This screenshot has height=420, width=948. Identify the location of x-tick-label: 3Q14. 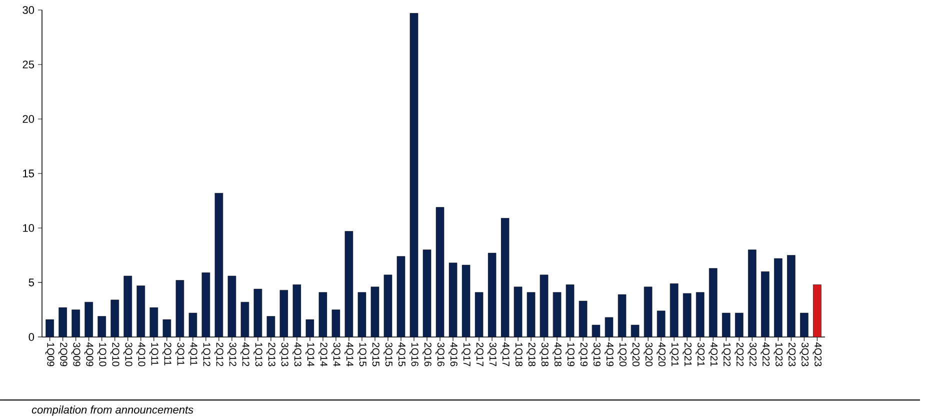
(336, 354).